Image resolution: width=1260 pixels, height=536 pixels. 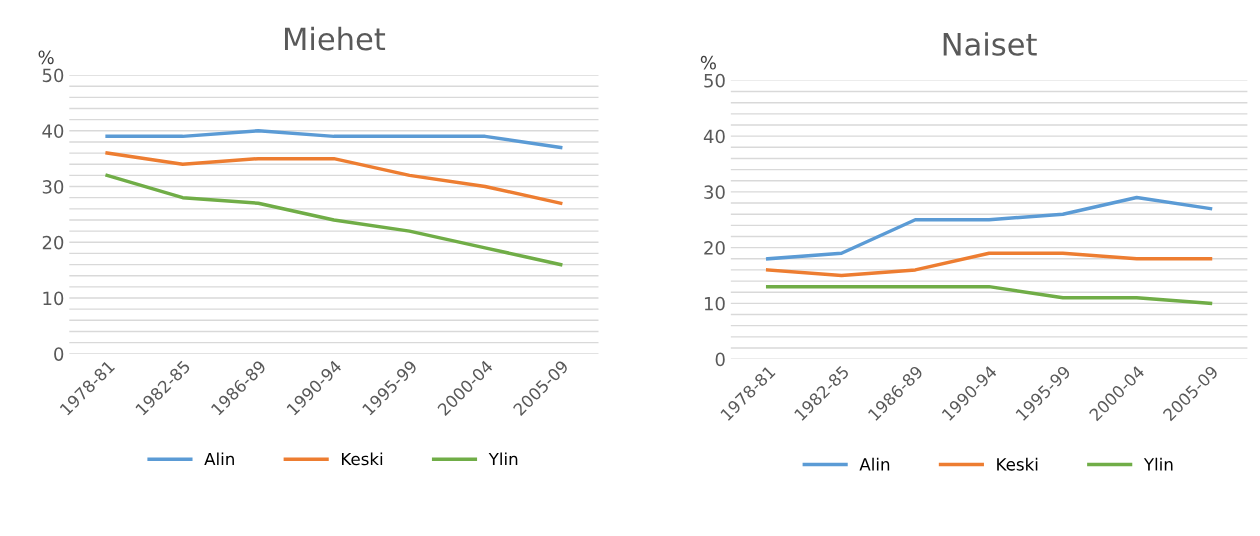 I want to click on chart-title: Miehet, so click(x=335, y=38).